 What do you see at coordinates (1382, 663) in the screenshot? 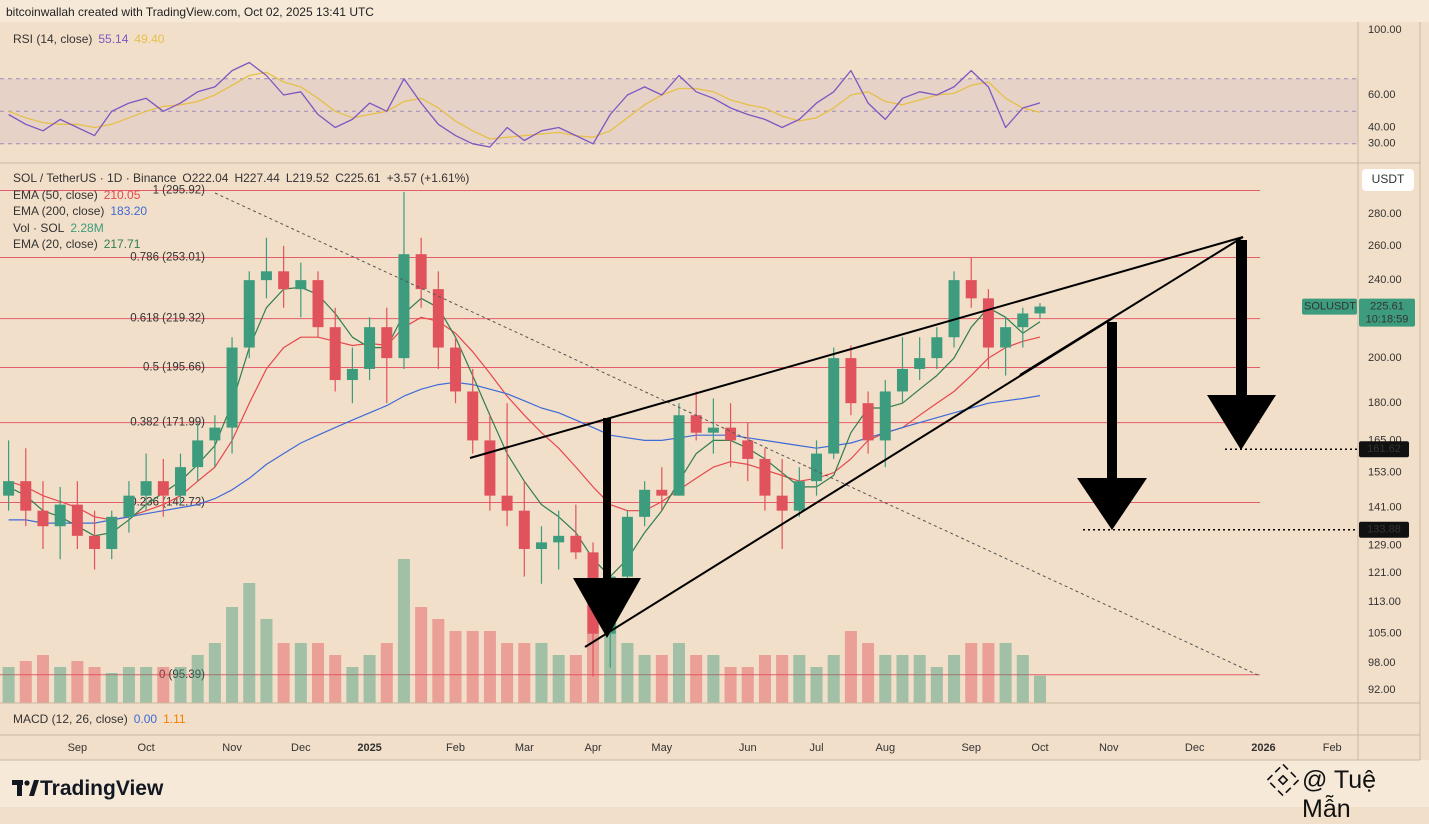
I see `y-tick-label: 98.00` at bounding box center [1382, 663].